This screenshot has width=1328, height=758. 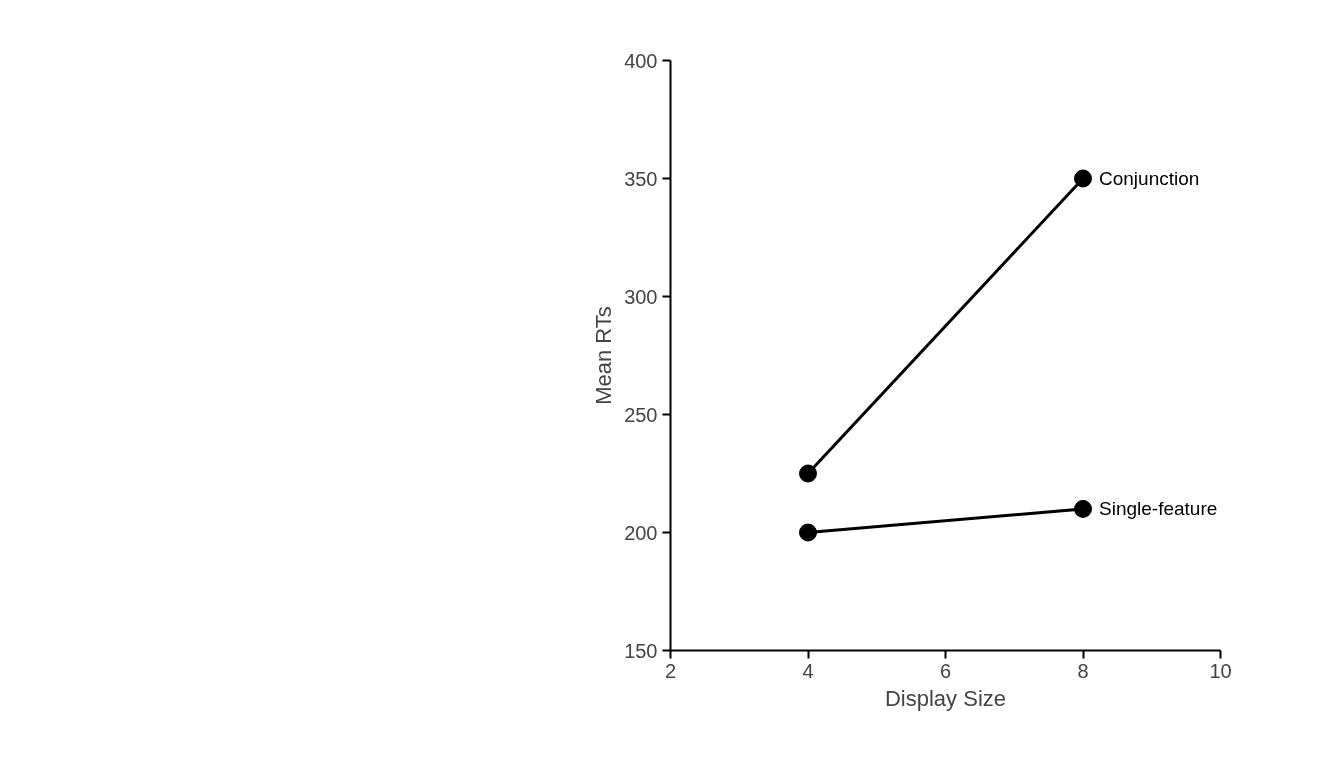 What do you see at coordinates (641, 60) in the screenshot?
I see `y-tick-label: 400` at bounding box center [641, 60].